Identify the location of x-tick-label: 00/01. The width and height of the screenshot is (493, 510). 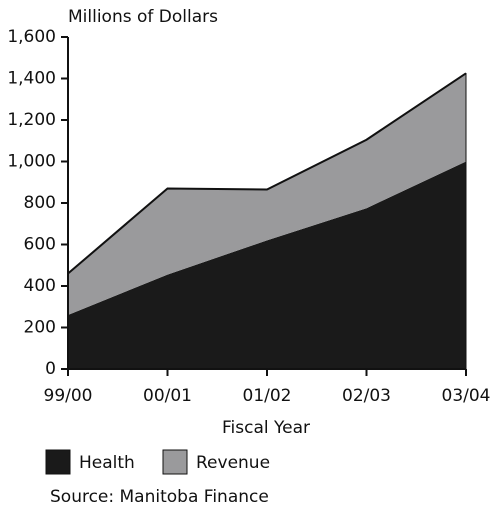
(167, 396).